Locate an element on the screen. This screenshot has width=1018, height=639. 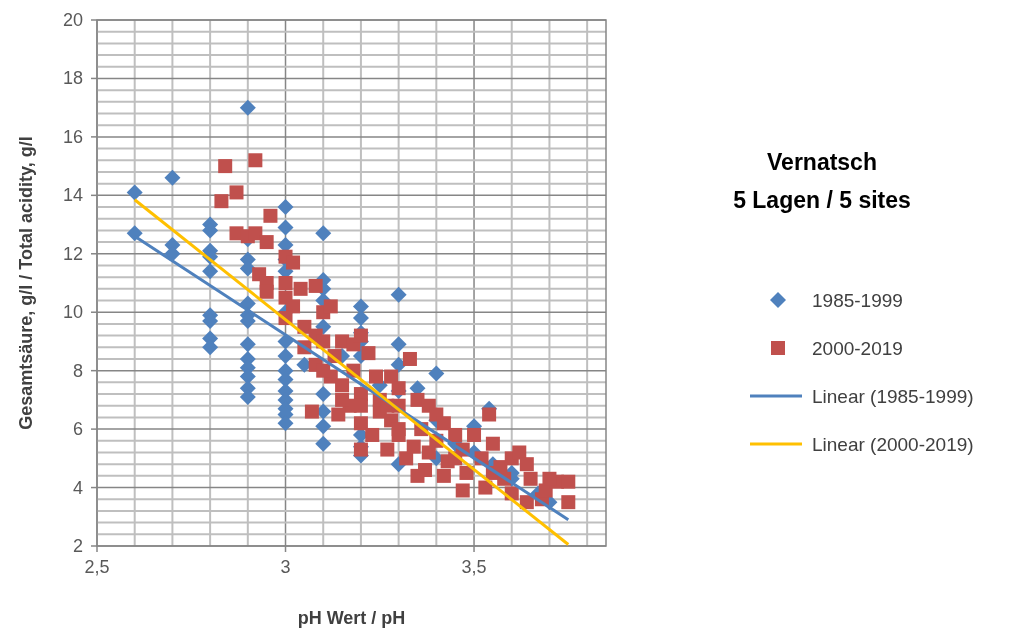
text: Vernatsch is located at coordinates (822, 162).